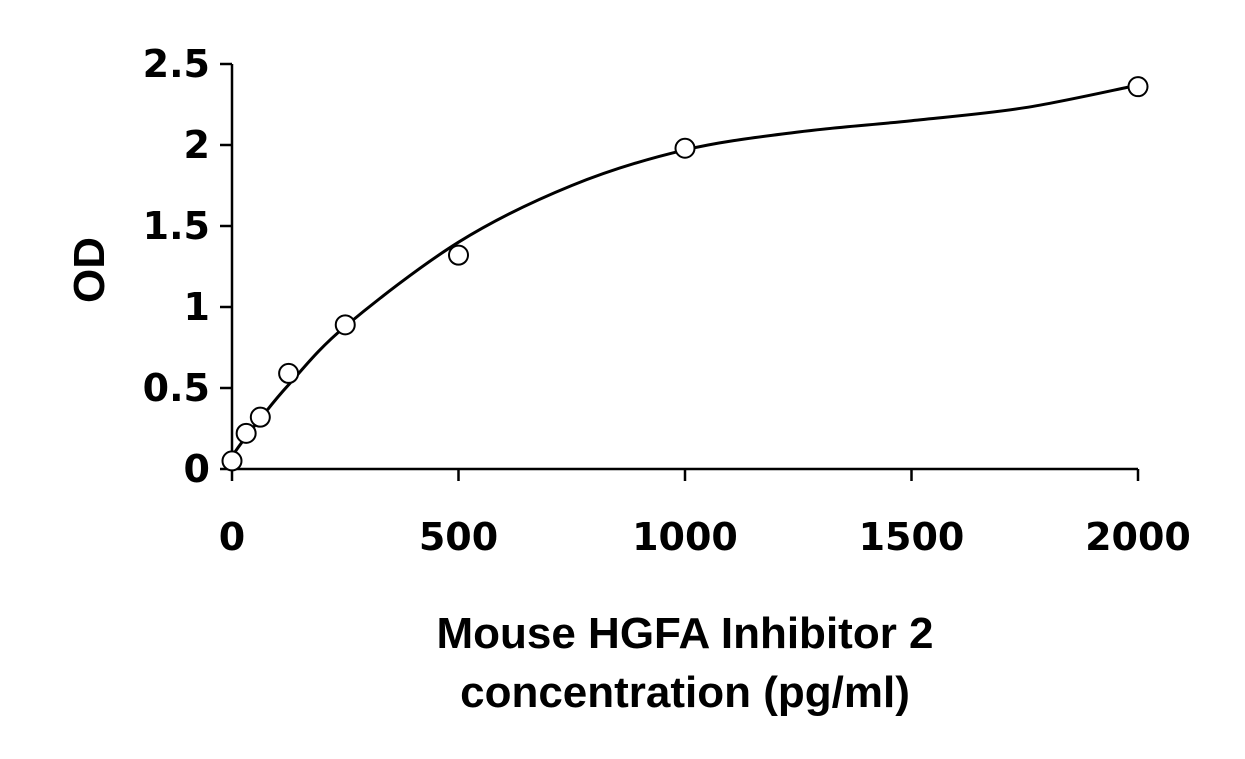  I want to click on x-tick-label: 2000, so click(1138, 537).